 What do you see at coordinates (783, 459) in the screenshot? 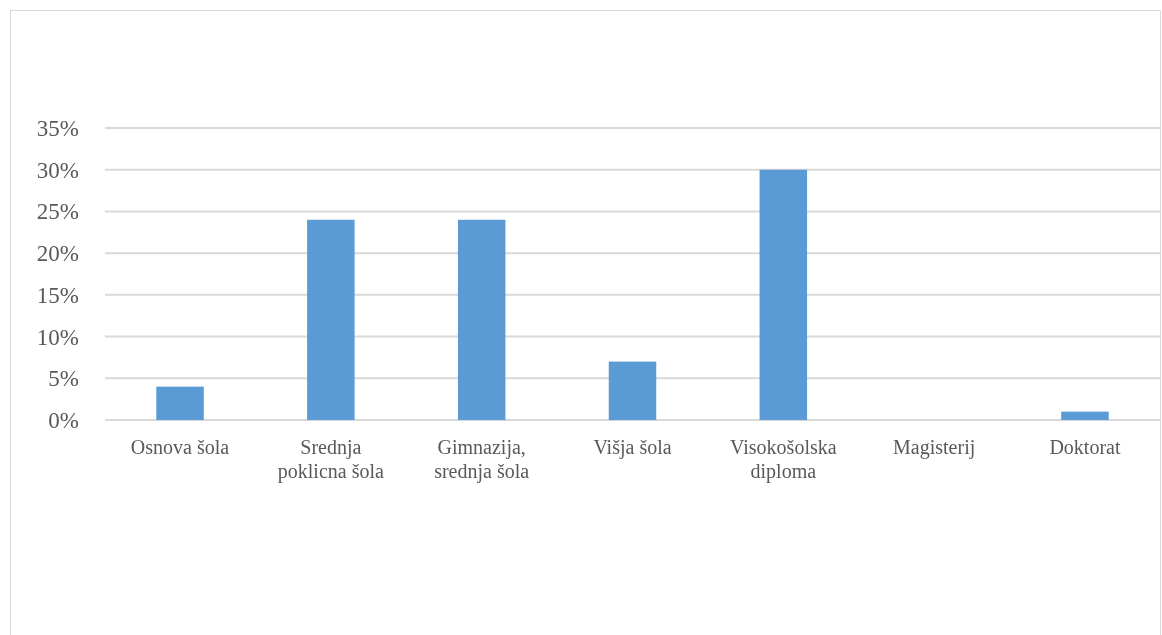
I see `x-tick-label: Visokošolska diploma` at bounding box center [783, 459].